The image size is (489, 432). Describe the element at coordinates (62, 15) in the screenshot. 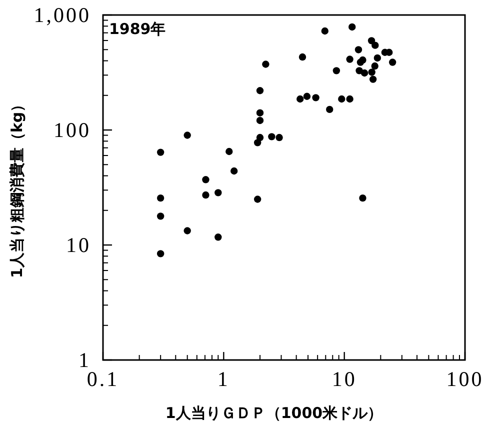

I see `y-tick-label: 1,000` at that location.